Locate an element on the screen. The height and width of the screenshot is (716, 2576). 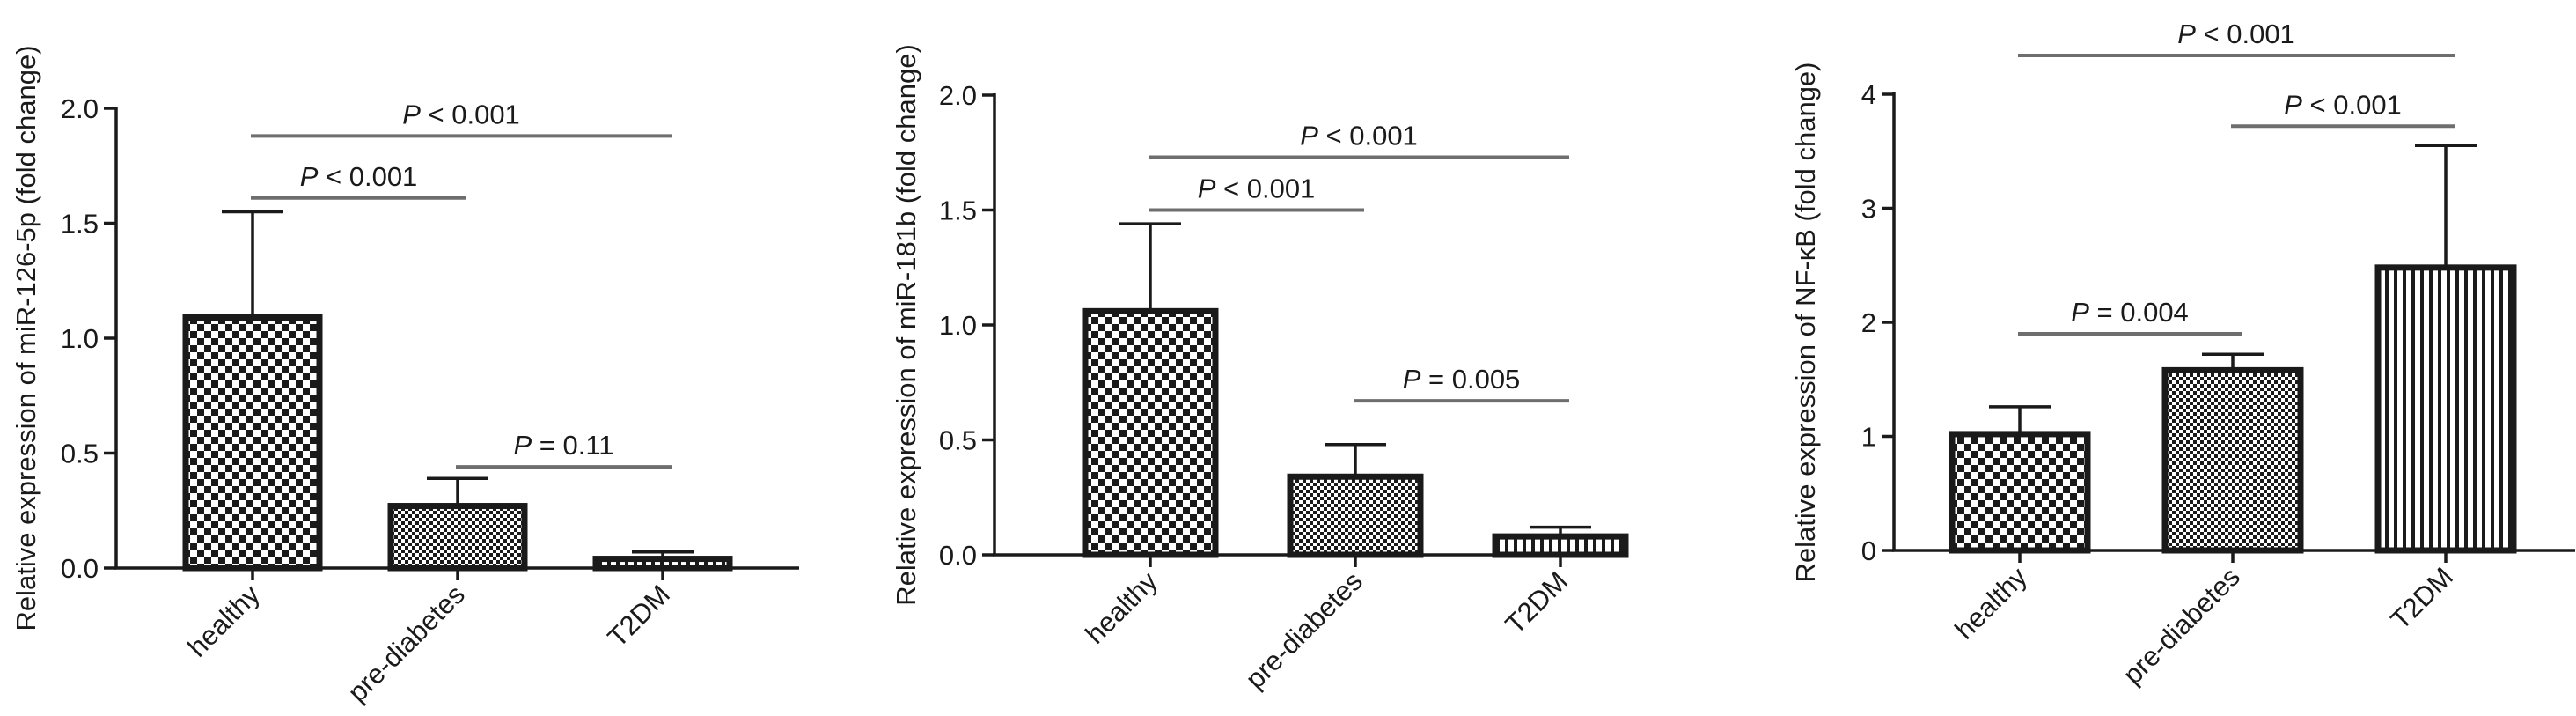
p-value-text: = 0.005 is located at coordinates (1470, 379).